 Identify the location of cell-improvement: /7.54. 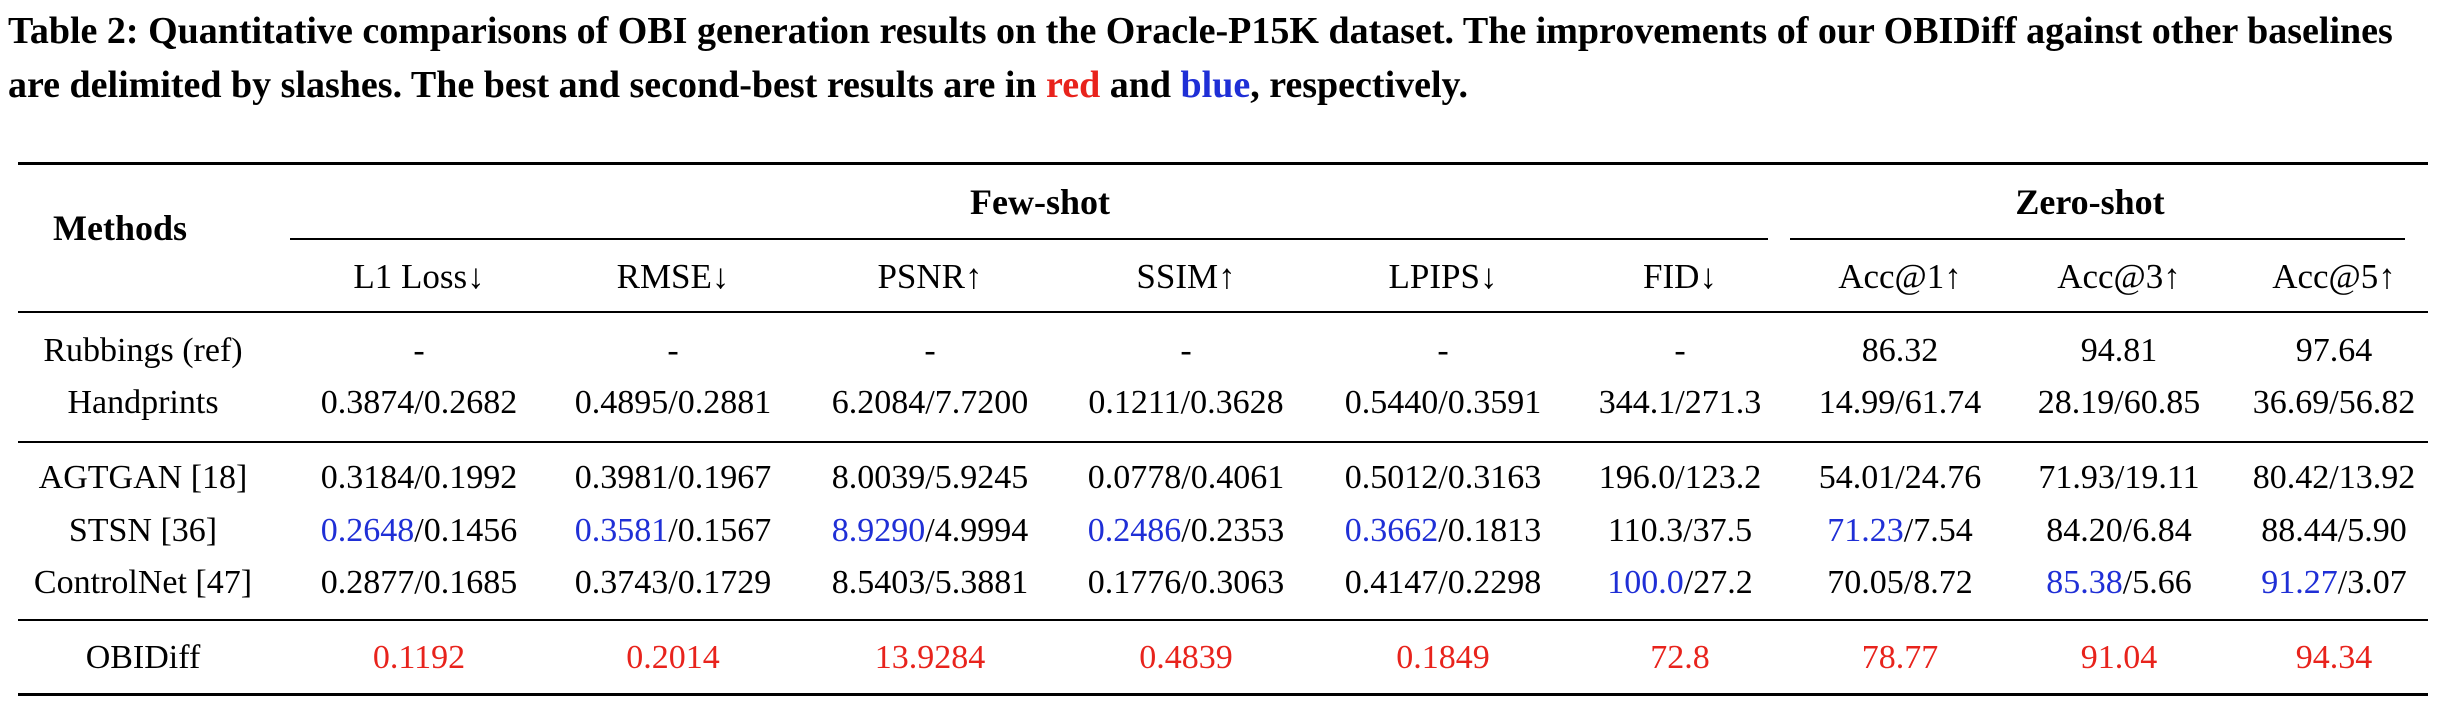
(1938, 530).